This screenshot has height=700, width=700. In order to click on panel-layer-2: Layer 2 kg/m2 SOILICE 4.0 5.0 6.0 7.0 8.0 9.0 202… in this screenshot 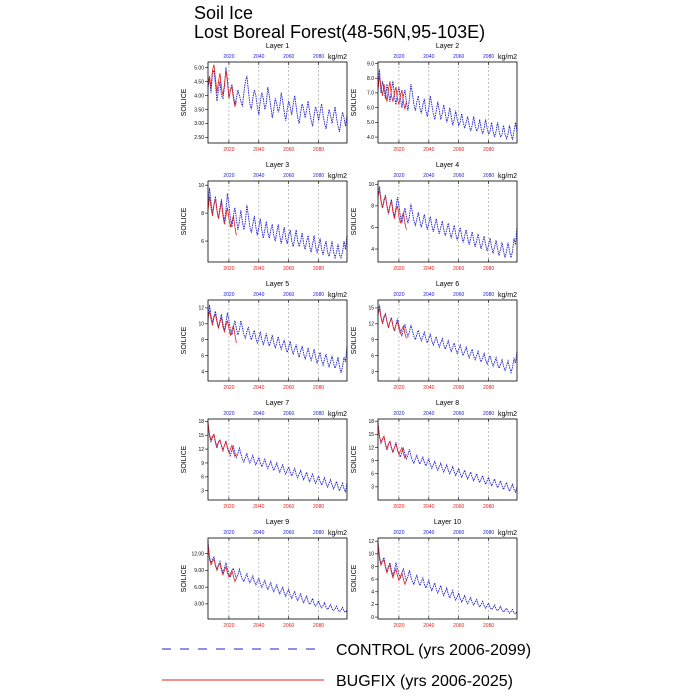, I will do `click(434, 98)`.